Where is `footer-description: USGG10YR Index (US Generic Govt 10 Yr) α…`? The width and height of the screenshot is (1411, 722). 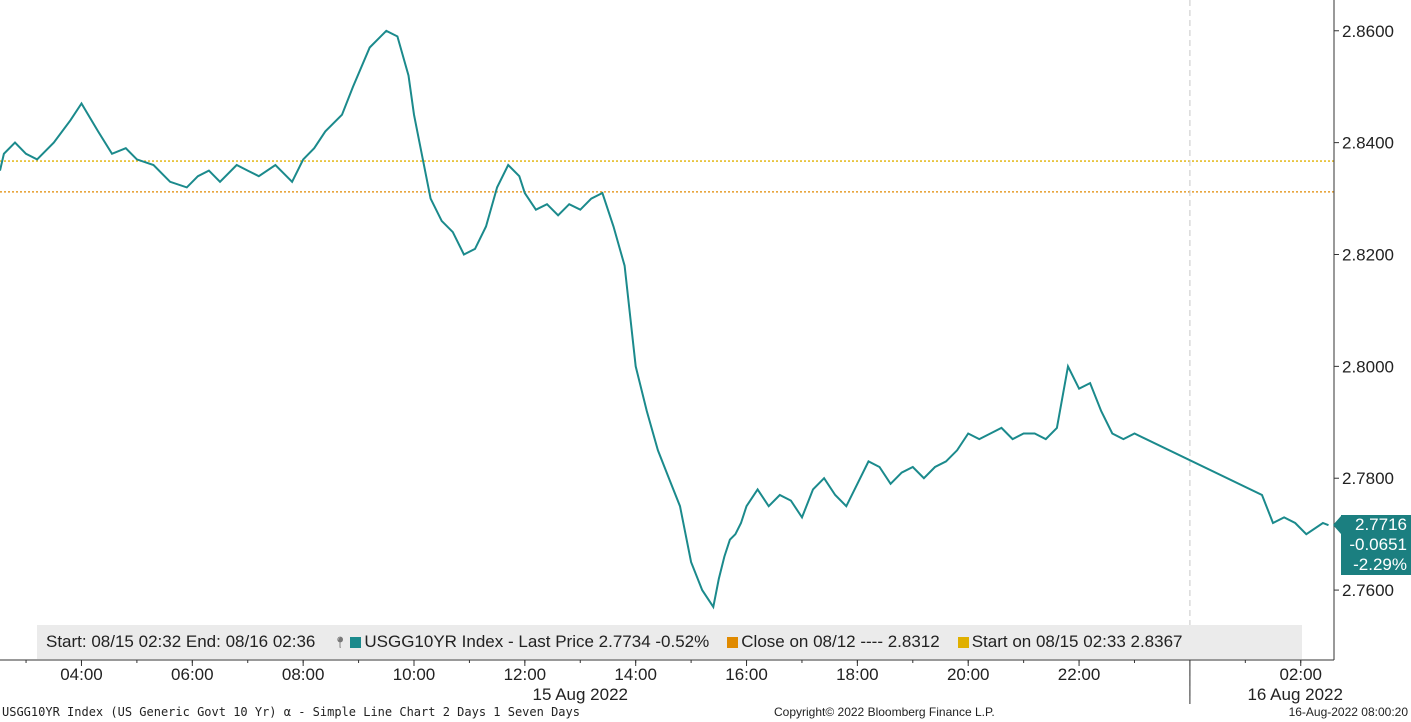
footer-description: USGG10YR Index (US Generic Govt 10 Yr) α… is located at coordinates (291, 712).